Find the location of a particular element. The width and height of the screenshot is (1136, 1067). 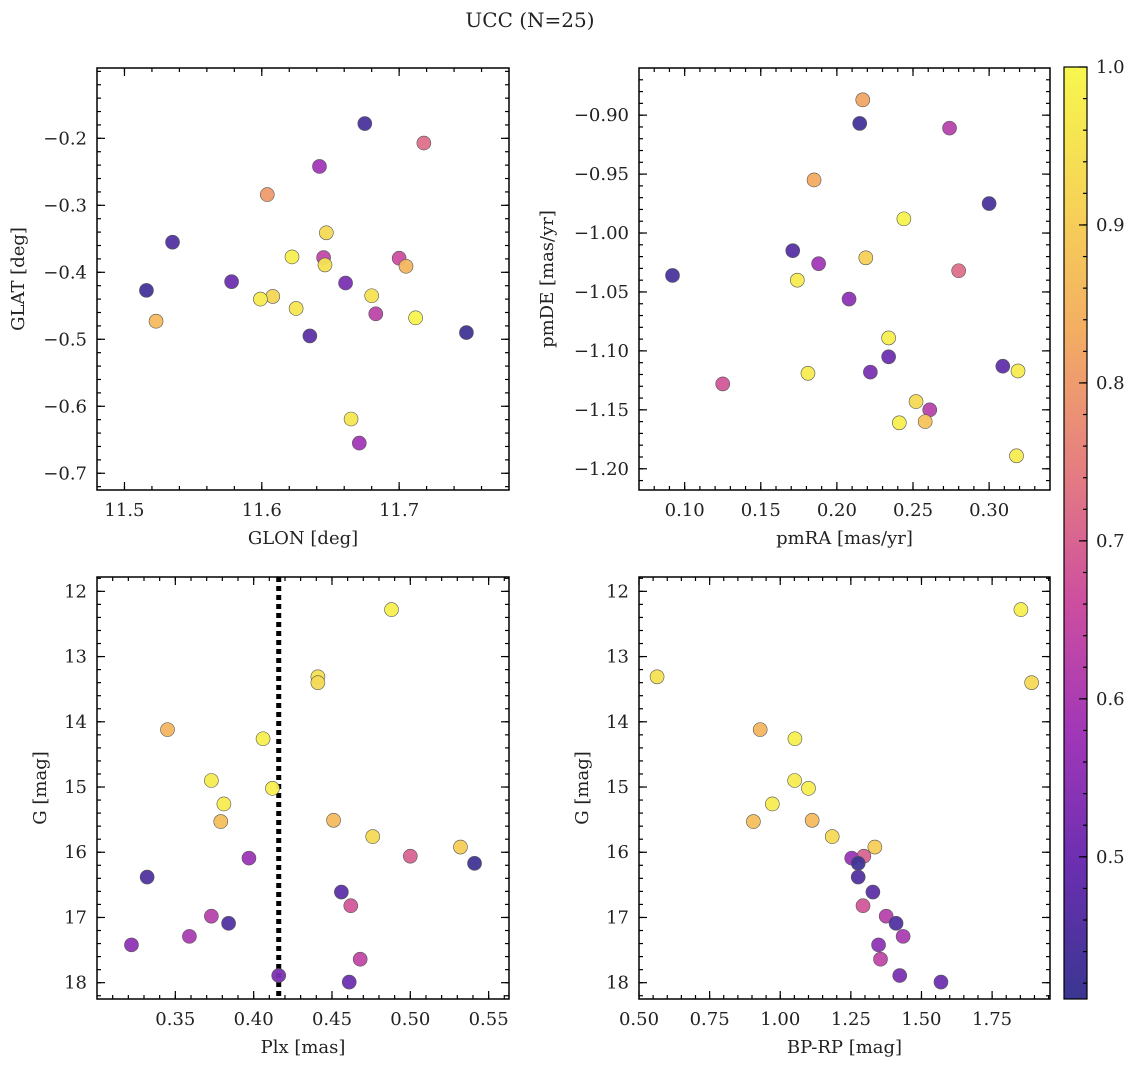

x-axis-label: GLON [deg] is located at coordinates (303, 538).